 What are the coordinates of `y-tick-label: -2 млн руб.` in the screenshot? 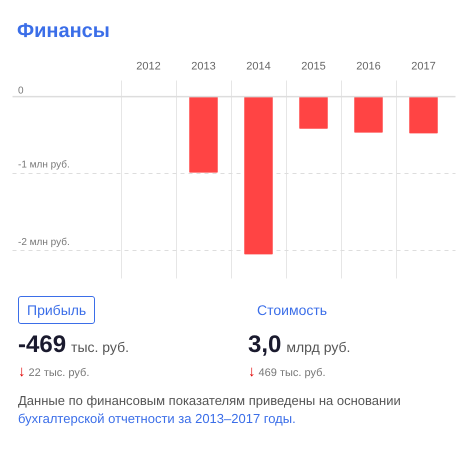 It's located at (44, 242).